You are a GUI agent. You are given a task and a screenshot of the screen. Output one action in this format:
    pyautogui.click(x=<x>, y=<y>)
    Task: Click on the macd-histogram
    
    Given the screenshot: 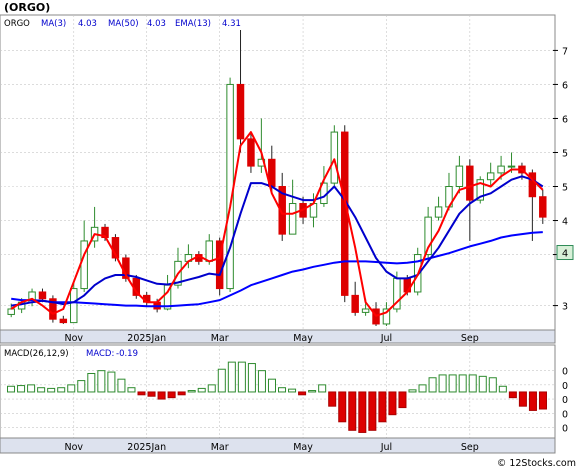 What is the action you would take?
    pyautogui.click(x=277, y=397)
    